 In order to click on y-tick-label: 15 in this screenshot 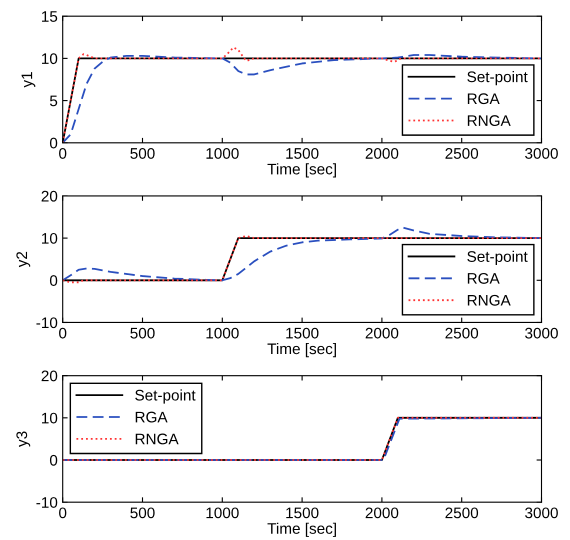, I will do `click(50, 16)`.